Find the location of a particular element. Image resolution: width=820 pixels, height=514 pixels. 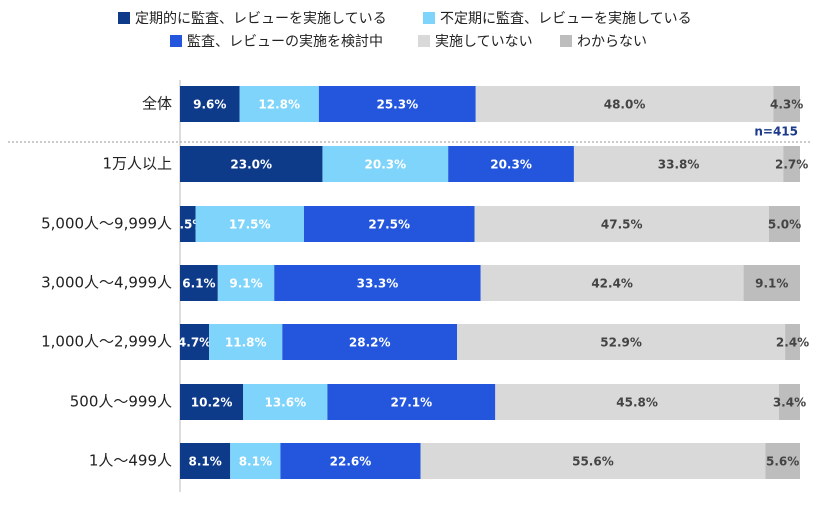

value-label: 27.5% is located at coordinates (389, 225).